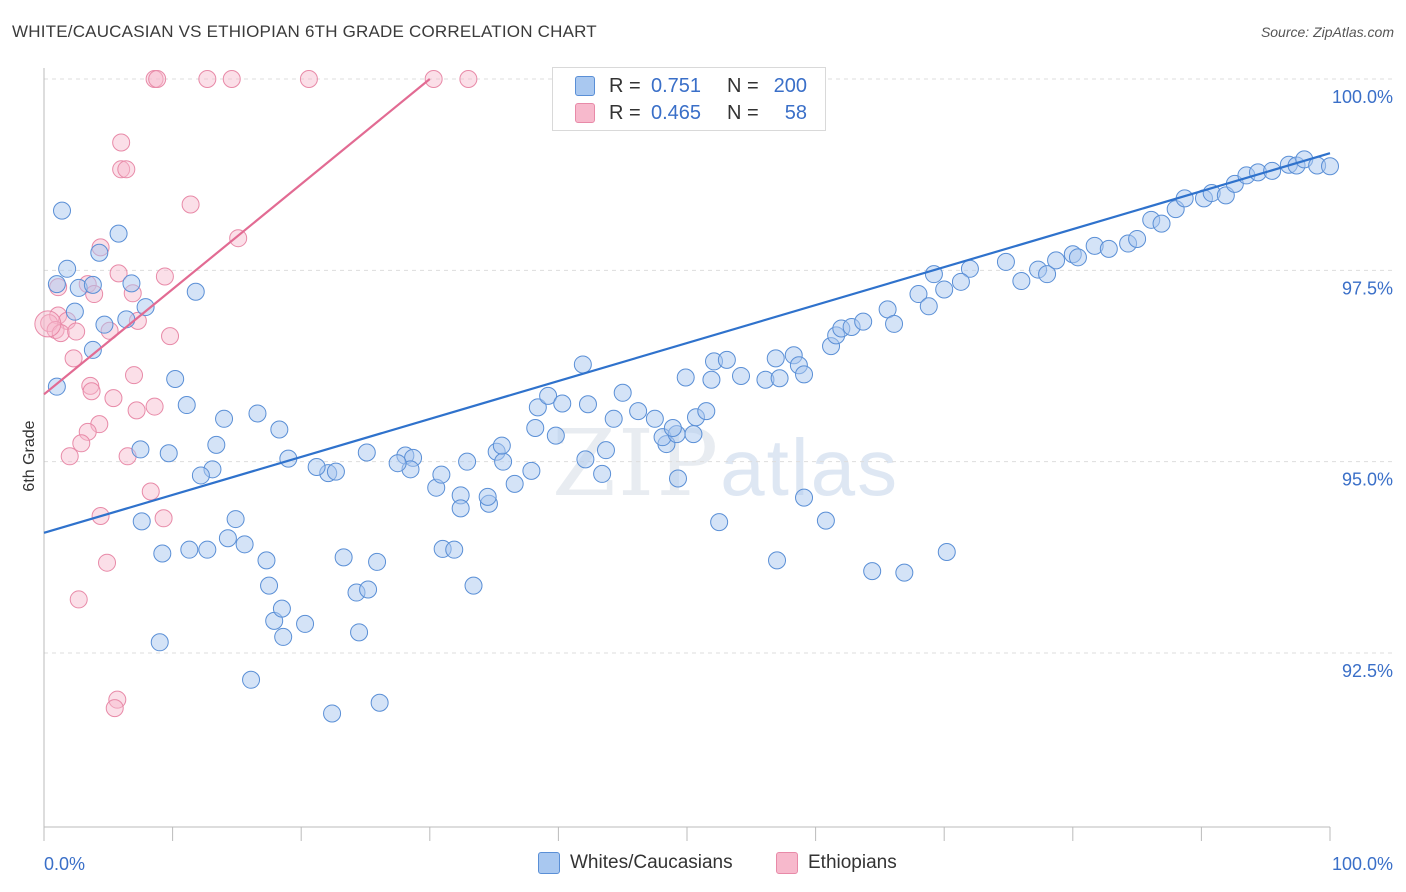 Image resolution: width=1406 pixels, height=892 pixels. I want to click on legend-r-value: 0.751, so click(676, 85).